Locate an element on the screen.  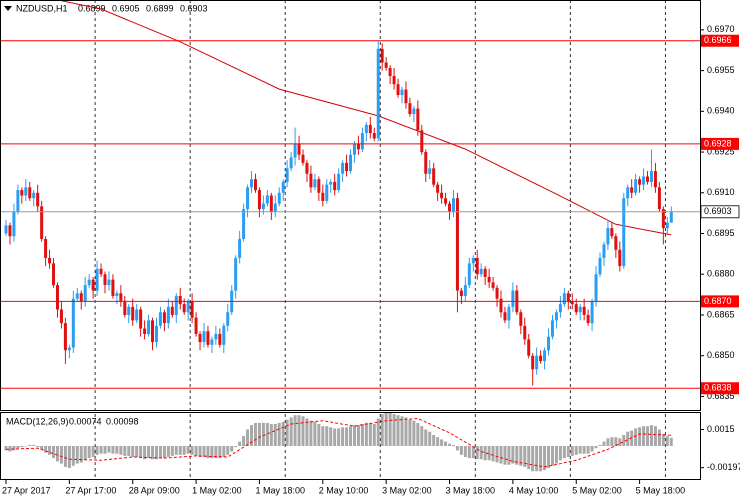
macd-signal is located at coordinates (338, 442).